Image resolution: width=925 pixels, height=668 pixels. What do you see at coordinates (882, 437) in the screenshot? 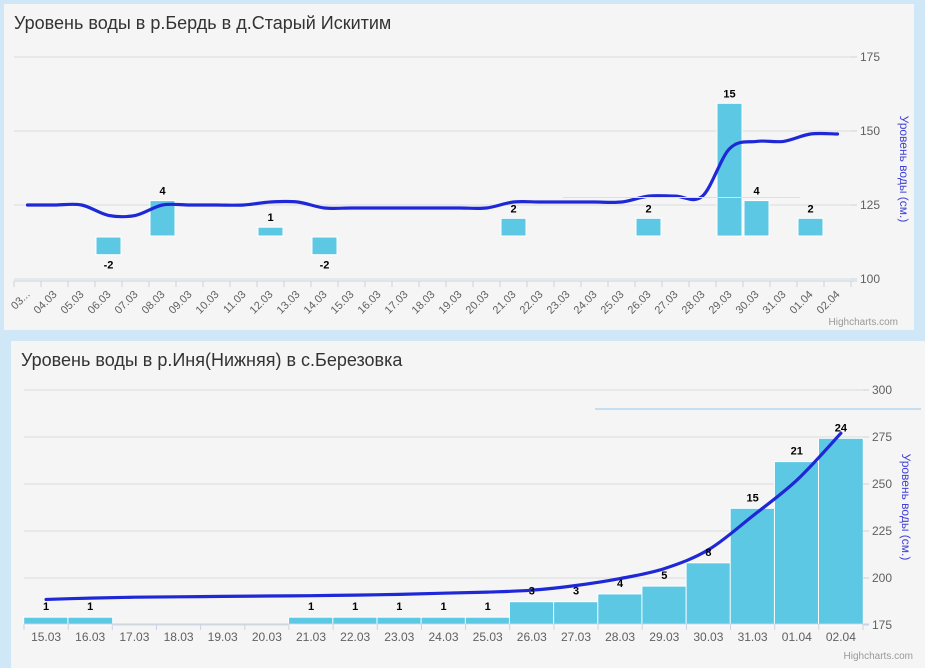
I see `y-axis-label: 275` at bounding box center [882, 437].